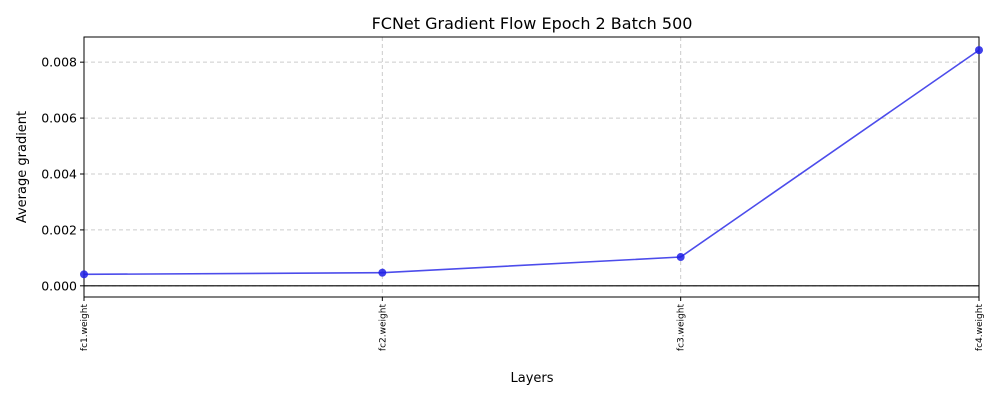 This screenshot has height=400, width=1000. I want to click on x-axis-ticks: fc1.weight fc2.weight fc3.weight fc4.weight, so click(532, 324).